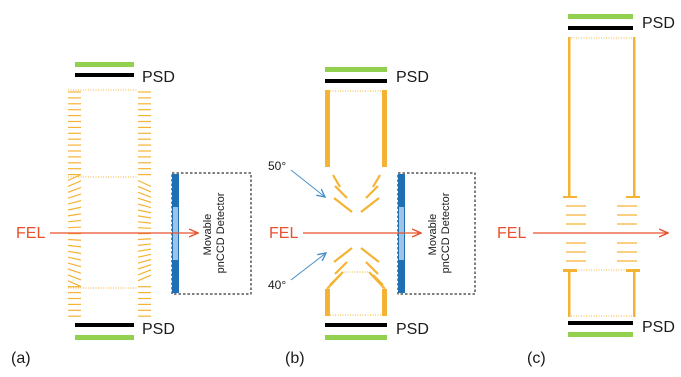 This screenshot has width=681, height=377. What do you see at coordinates (277, 166) in the screenshot?
I see `angle-label-50: 50°` at bounding box center [277, 166].